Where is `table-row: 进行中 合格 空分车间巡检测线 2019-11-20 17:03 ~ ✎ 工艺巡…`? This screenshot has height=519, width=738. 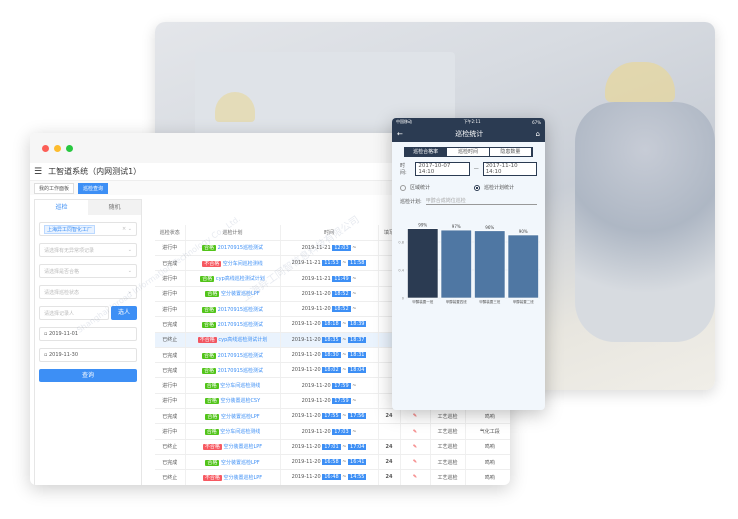
table-row: 进行中 合格 空分车间巡检测线 2019-11-20 17:03 ~ ✎ 工艺巡… is located at coordinates (332, 431).